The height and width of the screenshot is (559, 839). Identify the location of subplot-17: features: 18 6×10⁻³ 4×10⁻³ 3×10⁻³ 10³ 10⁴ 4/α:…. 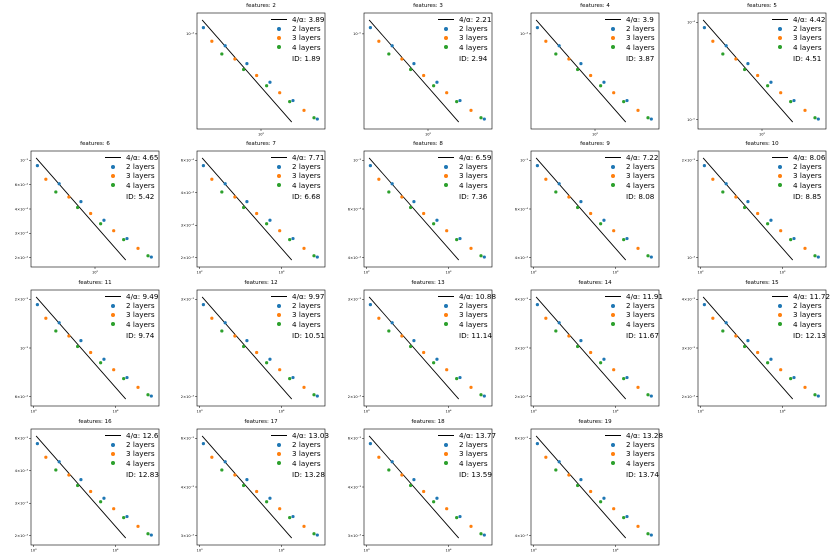
(414, 487).